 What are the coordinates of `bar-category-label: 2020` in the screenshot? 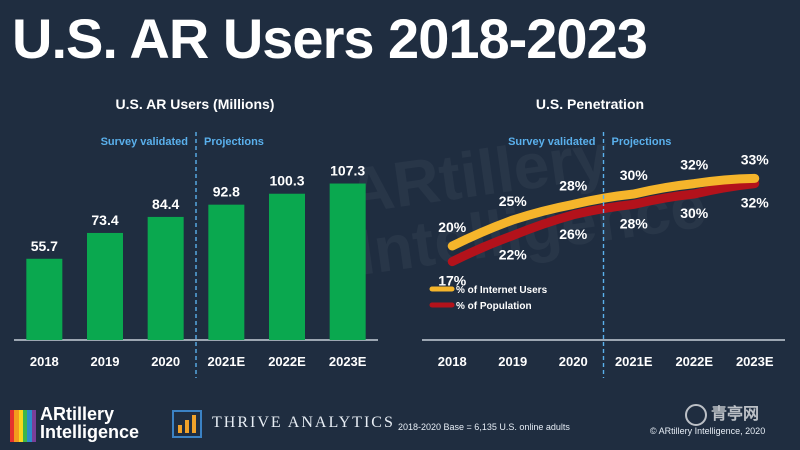 It's located at (165, 361).